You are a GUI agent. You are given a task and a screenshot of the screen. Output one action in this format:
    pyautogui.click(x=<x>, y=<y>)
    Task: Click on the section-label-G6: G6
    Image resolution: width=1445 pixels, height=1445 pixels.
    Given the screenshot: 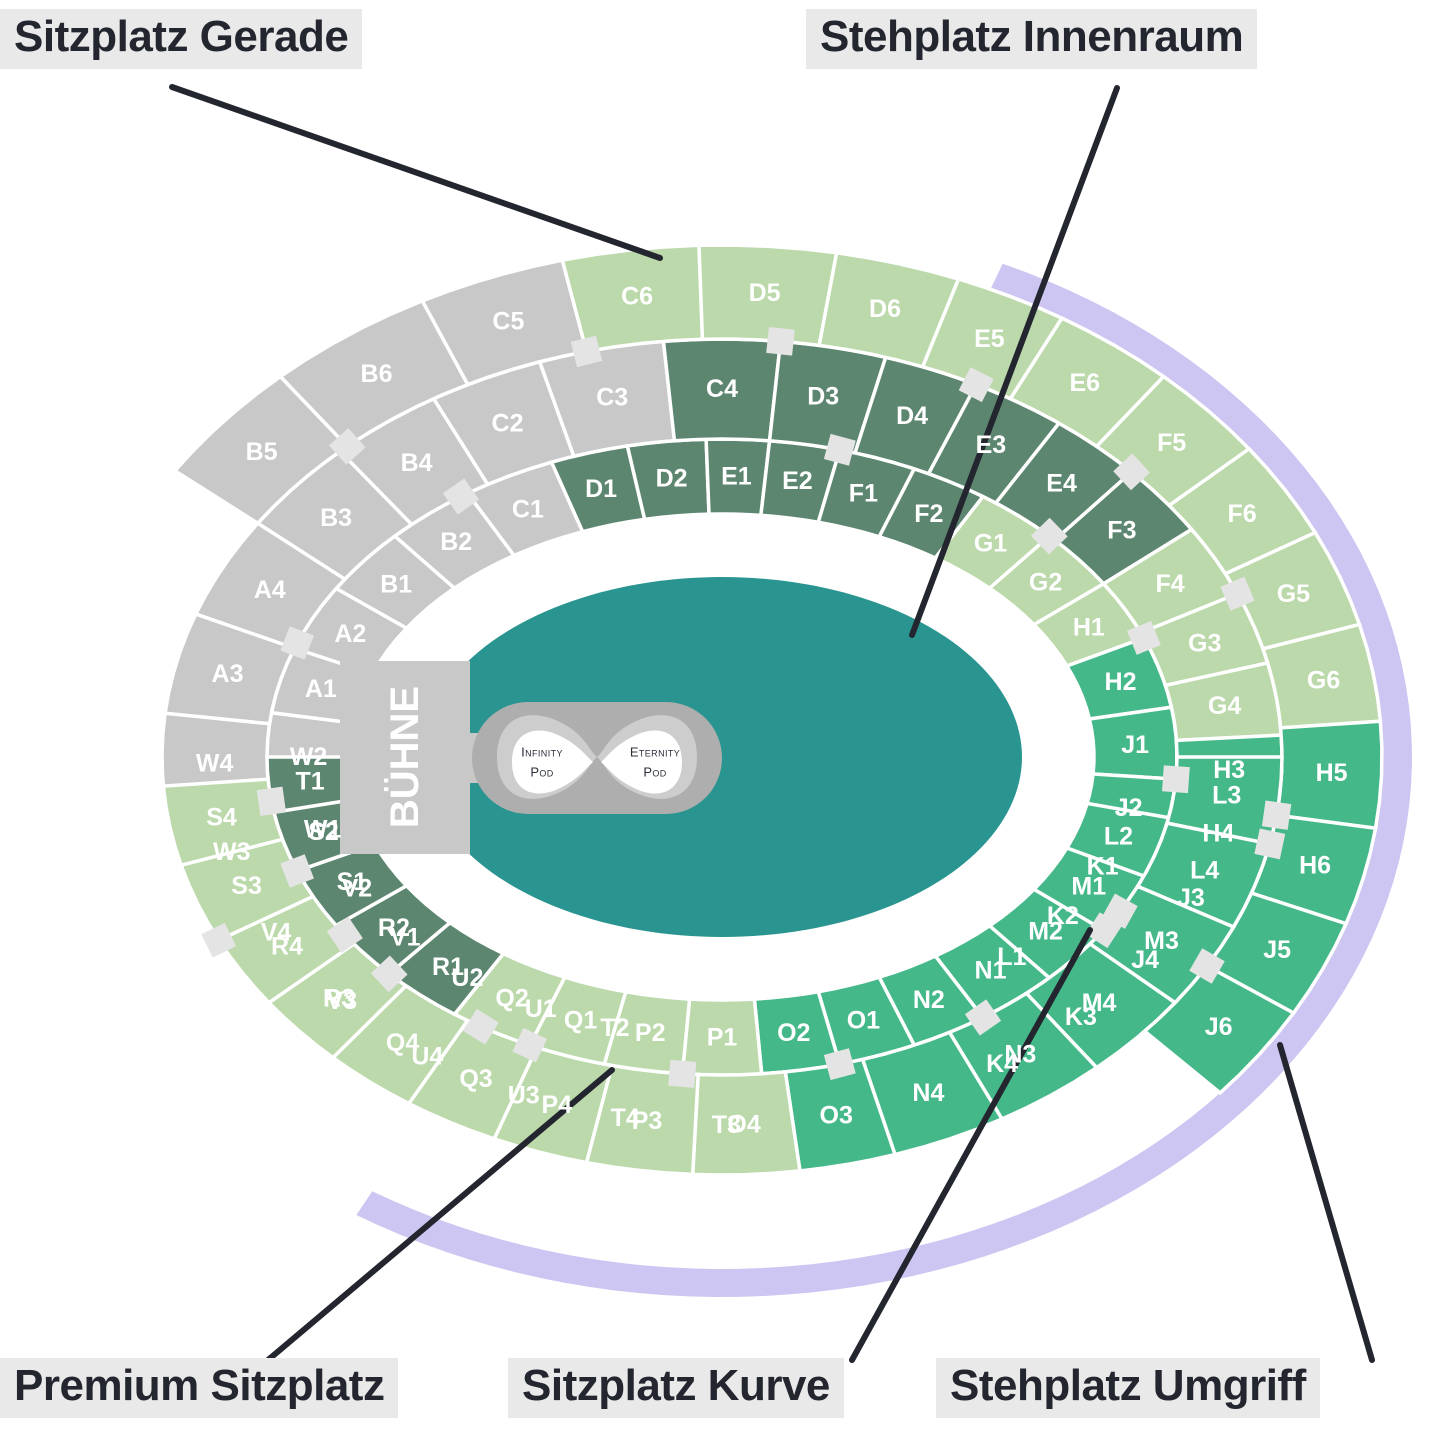 What is the action you would take?
    pyautogui.click(x=1323, y=680)
    